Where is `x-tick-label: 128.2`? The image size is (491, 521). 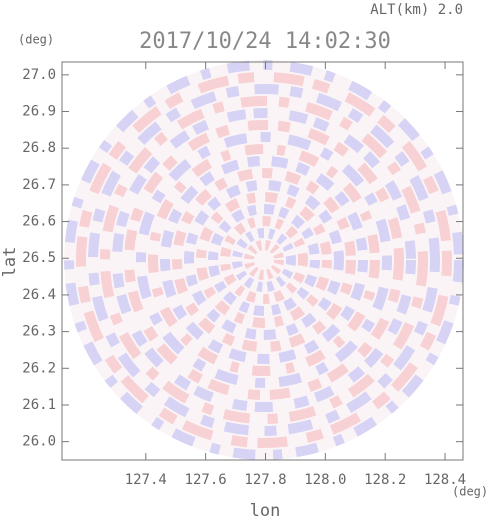 x-tick-label: 128.2 is located at coordinates (385, 480).